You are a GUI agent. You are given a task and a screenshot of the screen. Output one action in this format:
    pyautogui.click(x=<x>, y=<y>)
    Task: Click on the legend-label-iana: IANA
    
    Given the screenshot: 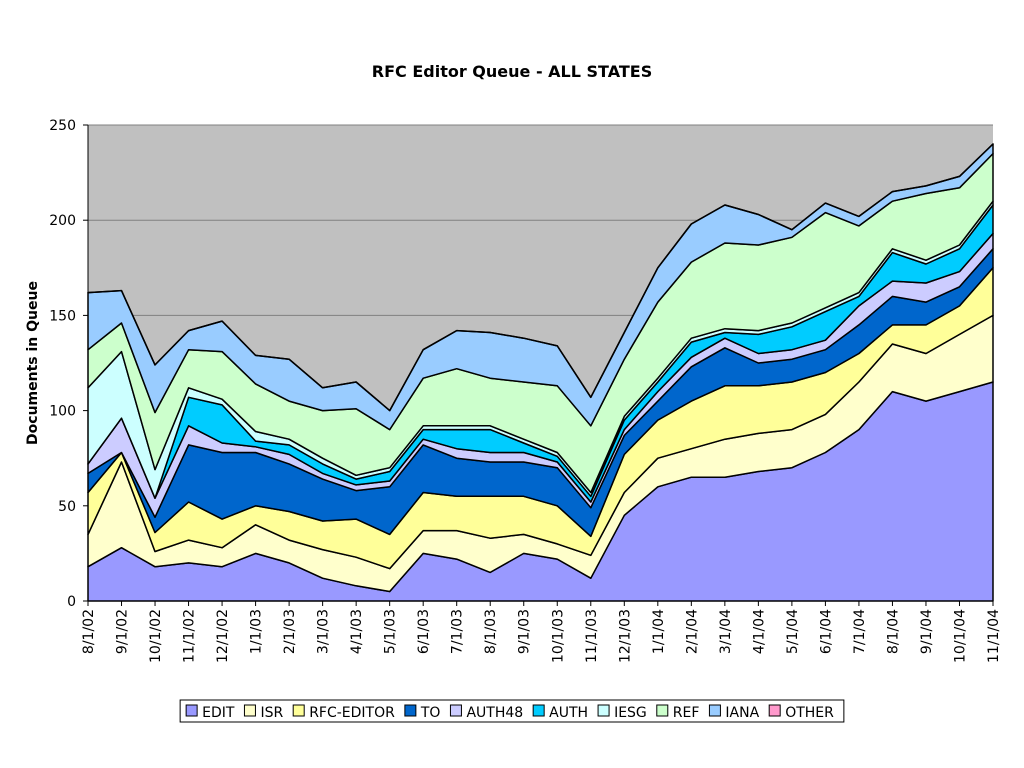 What is the action you would take?
    pyautogui.click(x=742, y=713)
    